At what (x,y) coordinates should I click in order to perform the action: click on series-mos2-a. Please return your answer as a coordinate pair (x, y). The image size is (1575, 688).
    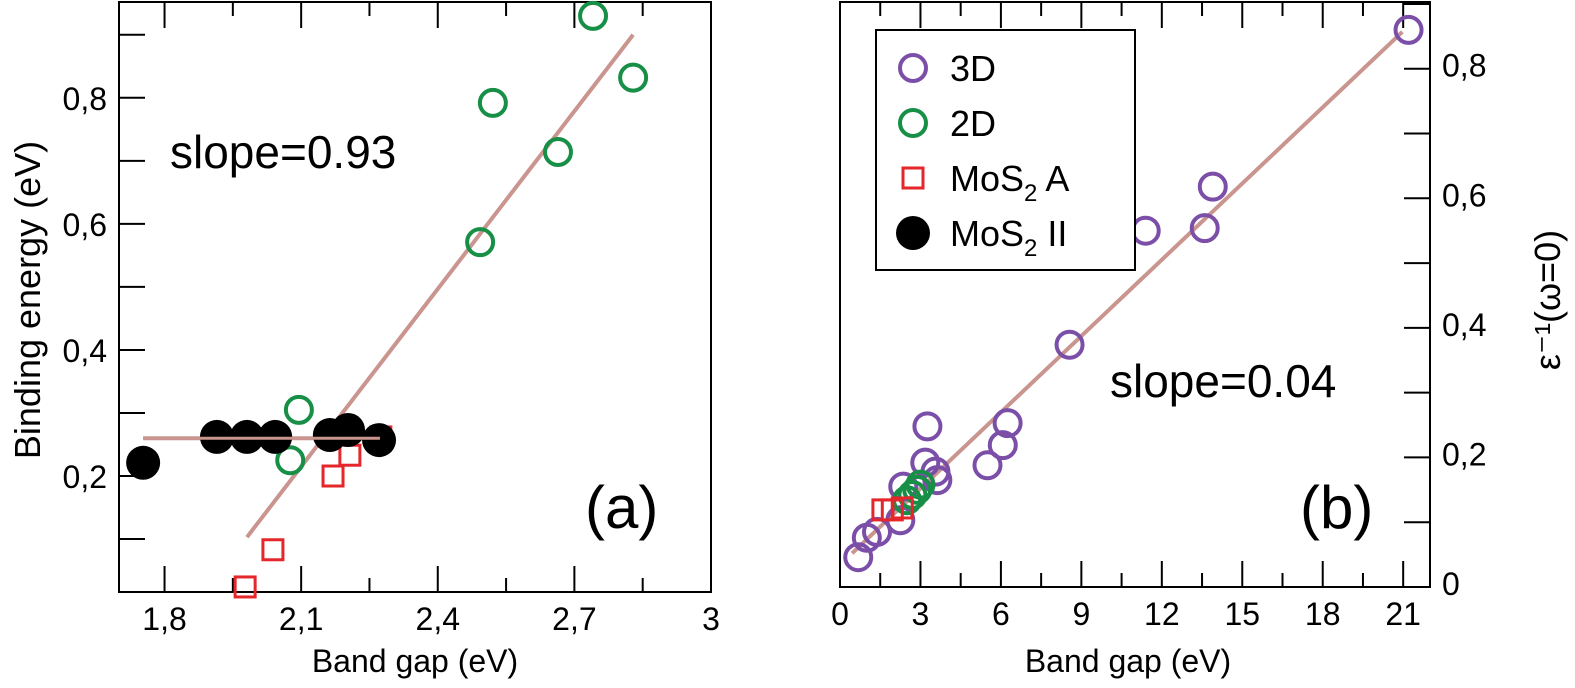
    Looking at the image, I should click on (892, 509).